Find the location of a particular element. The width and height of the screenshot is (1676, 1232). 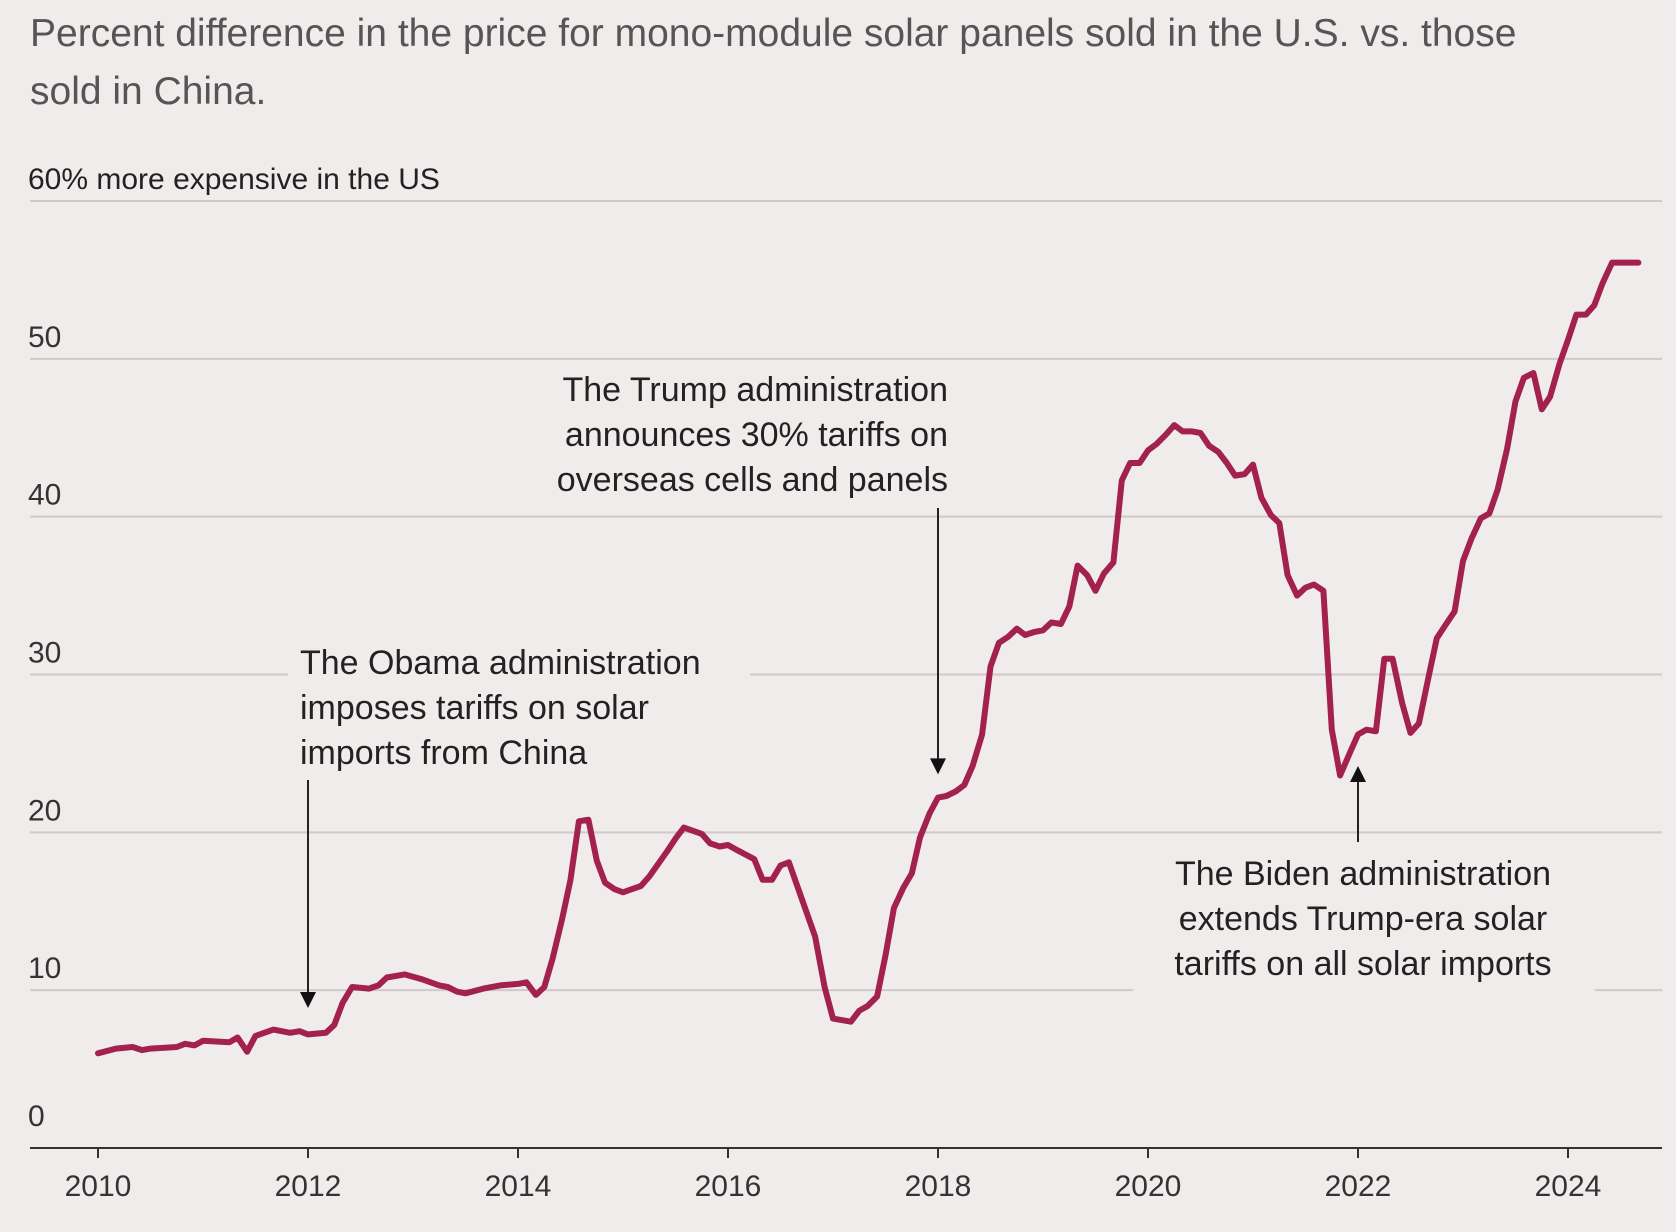

annotation-obama-line-2: imposes tariffs on solar is located at coordinates (474, 708).